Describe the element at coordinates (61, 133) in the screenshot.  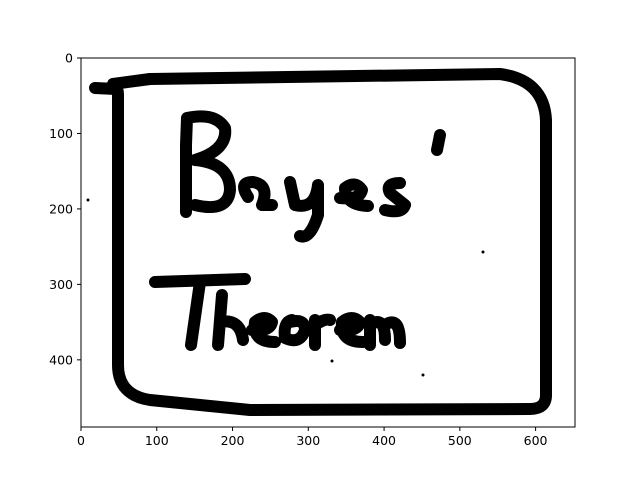
I see `y-tick-label: 100` at that location.